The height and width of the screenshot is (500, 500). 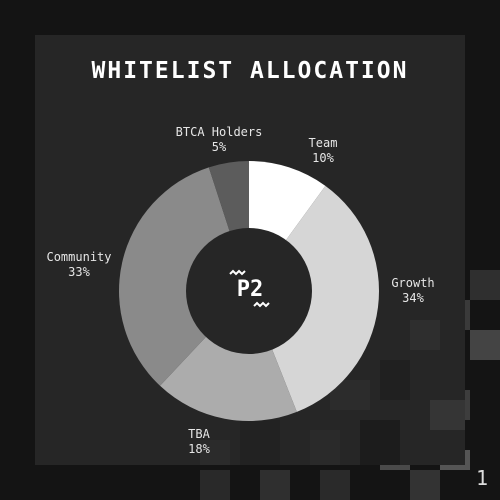 I want to click on logo-wave-icon, so click(x=249, y=288).